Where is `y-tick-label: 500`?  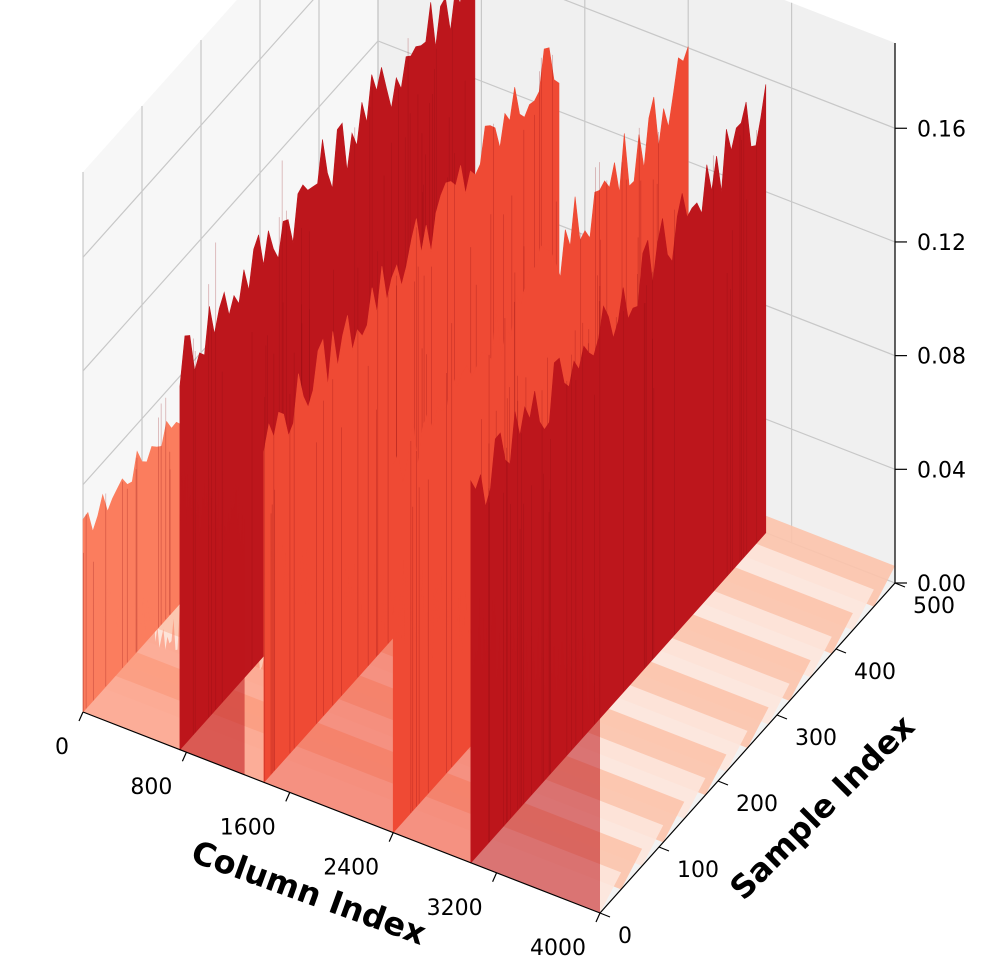 y-tick-label: 500 is located at coordinates (934, 606).